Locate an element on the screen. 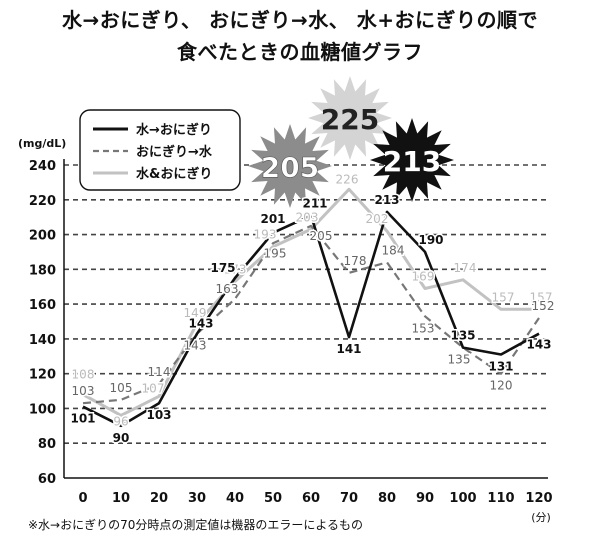 This screenshot has width=600, height=544. callout-value: 213 is located at coordinates (412, 161).